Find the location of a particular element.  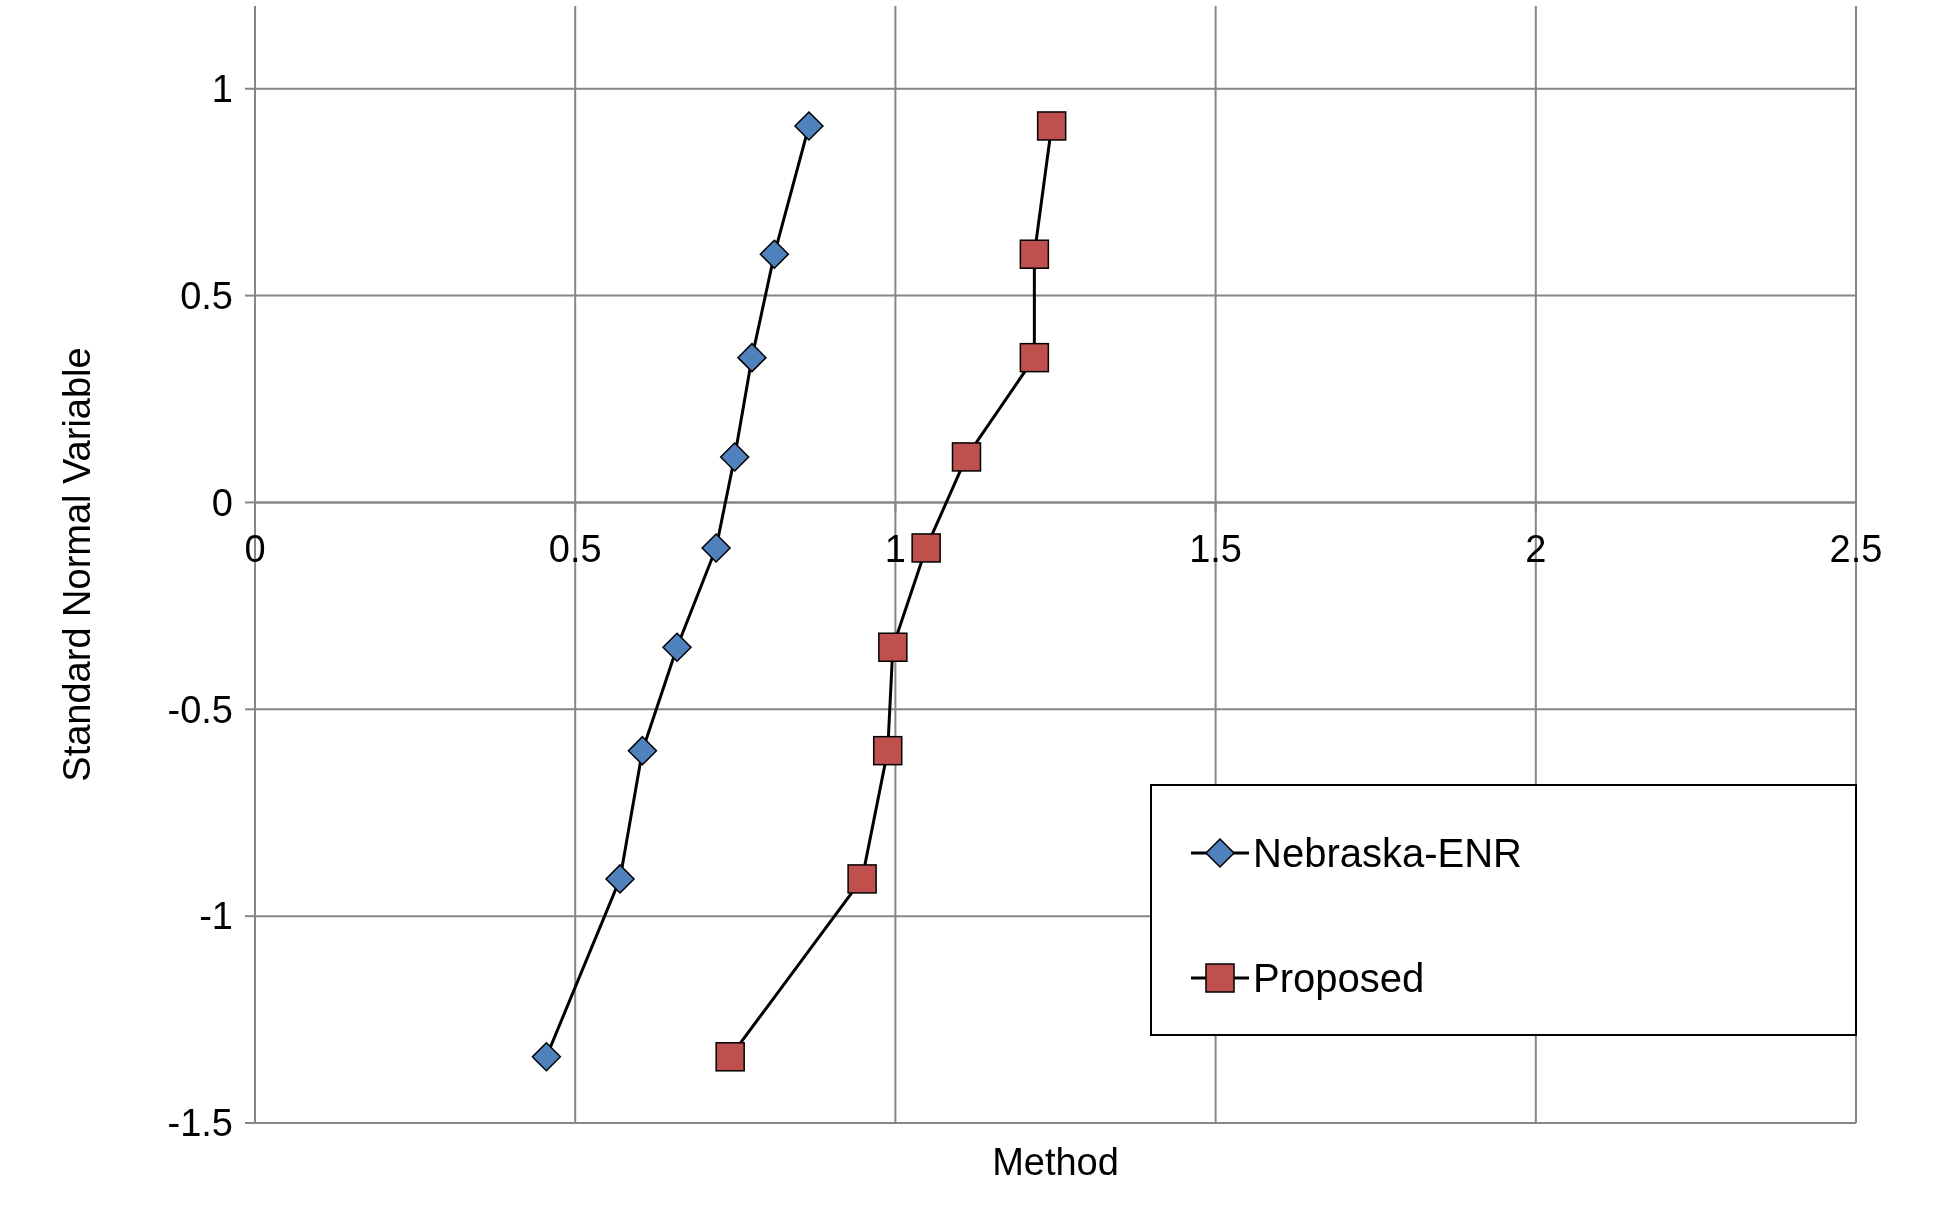

y-tick-label: 0 is located at coordinates (222, 502).